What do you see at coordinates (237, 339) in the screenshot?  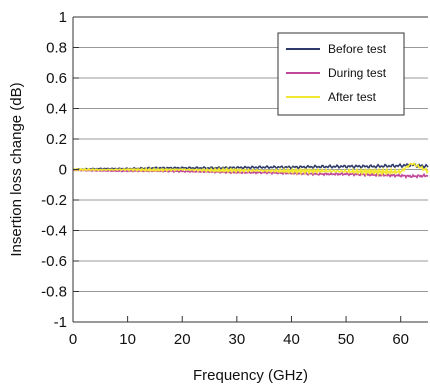 I see `x-tick-label-3: 30` at bounding box center [237, 339].